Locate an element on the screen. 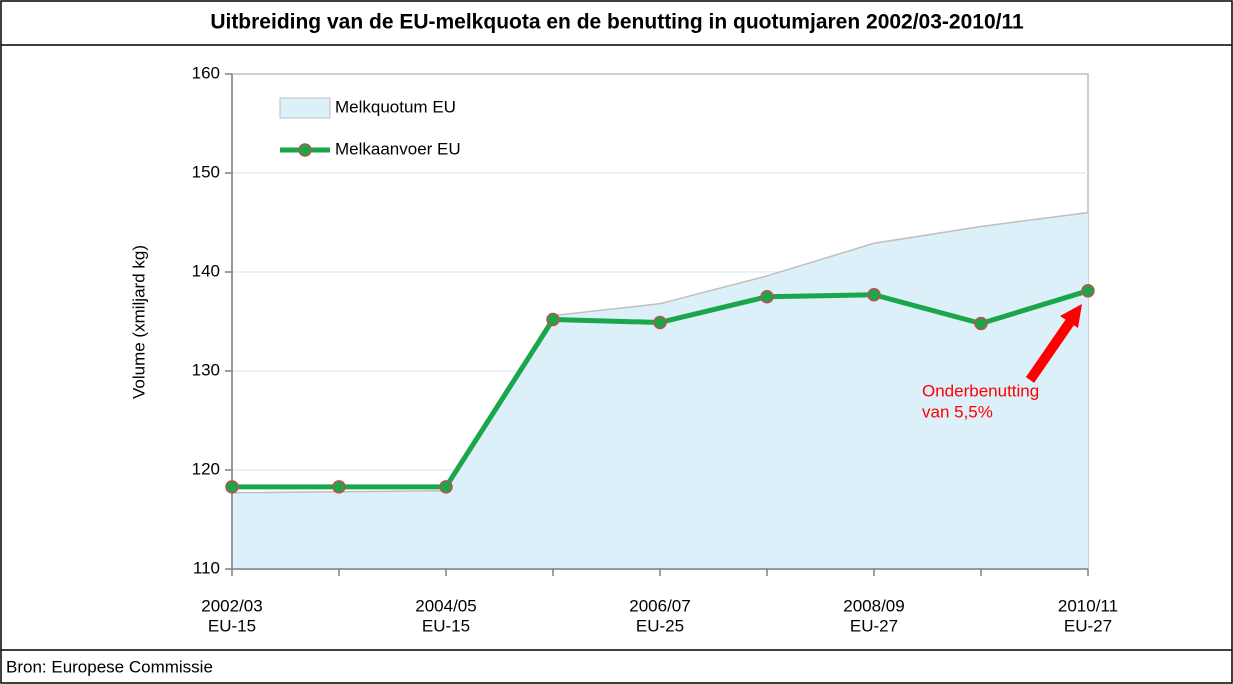  x-tick-label: 2008/09 is located at coordinates (873, 605).